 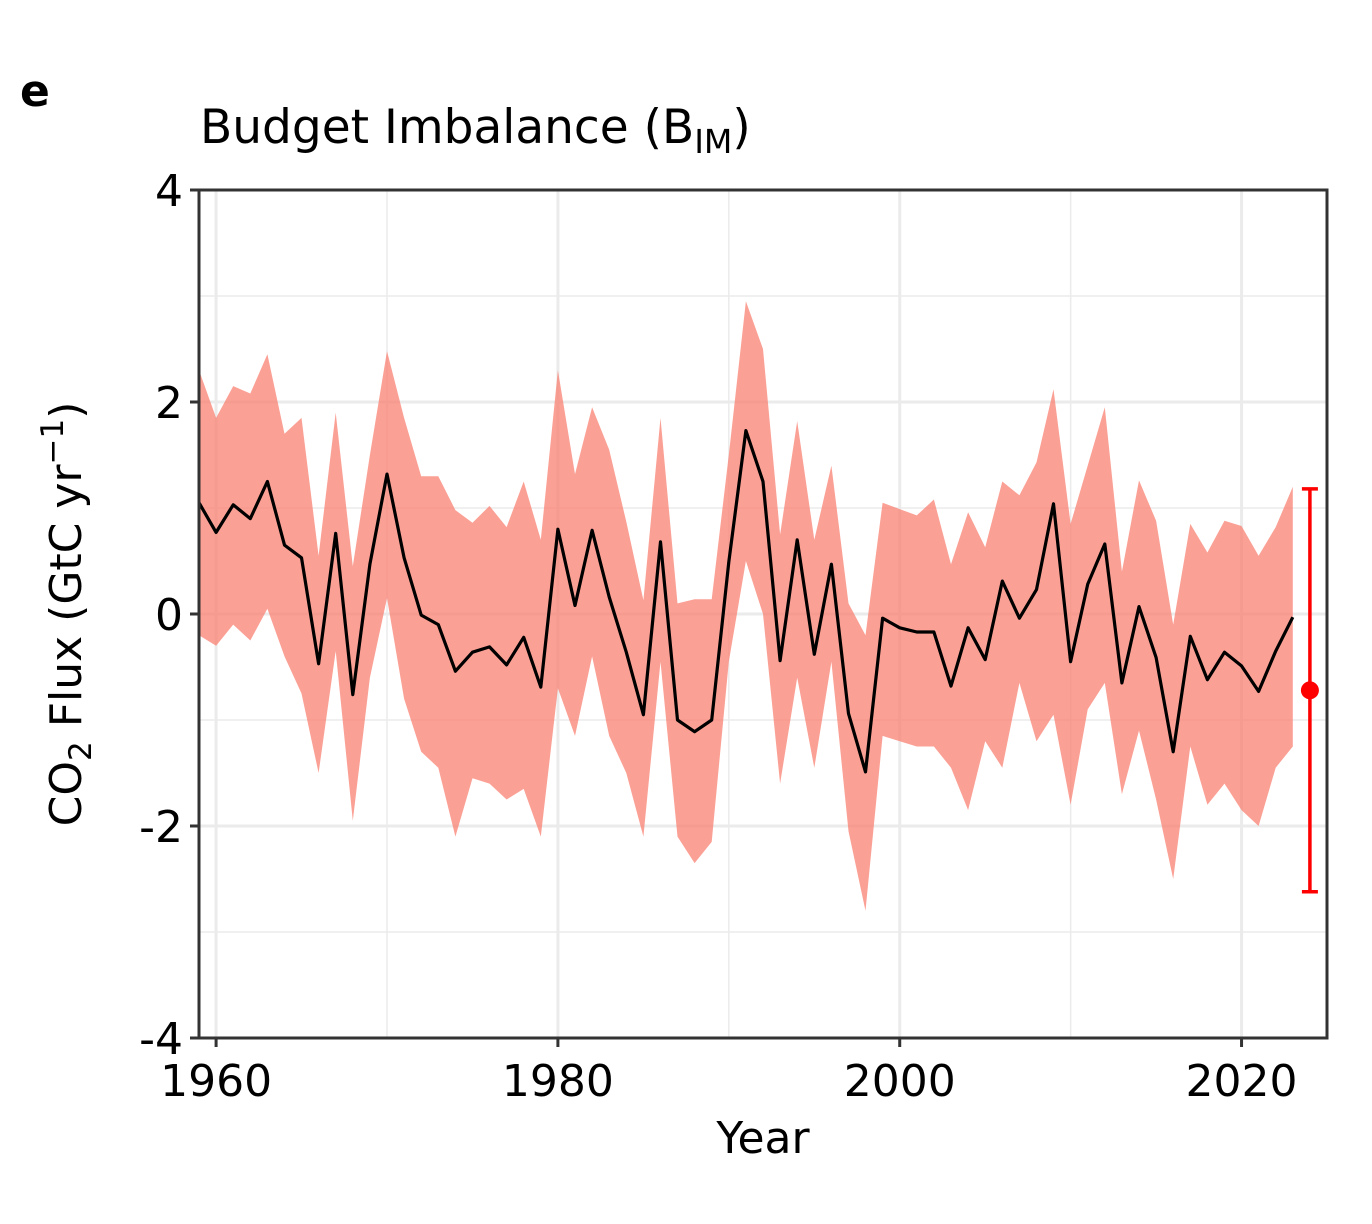 I want to click on y-axis-title-superscript: −1, so click(x=53, y=442).